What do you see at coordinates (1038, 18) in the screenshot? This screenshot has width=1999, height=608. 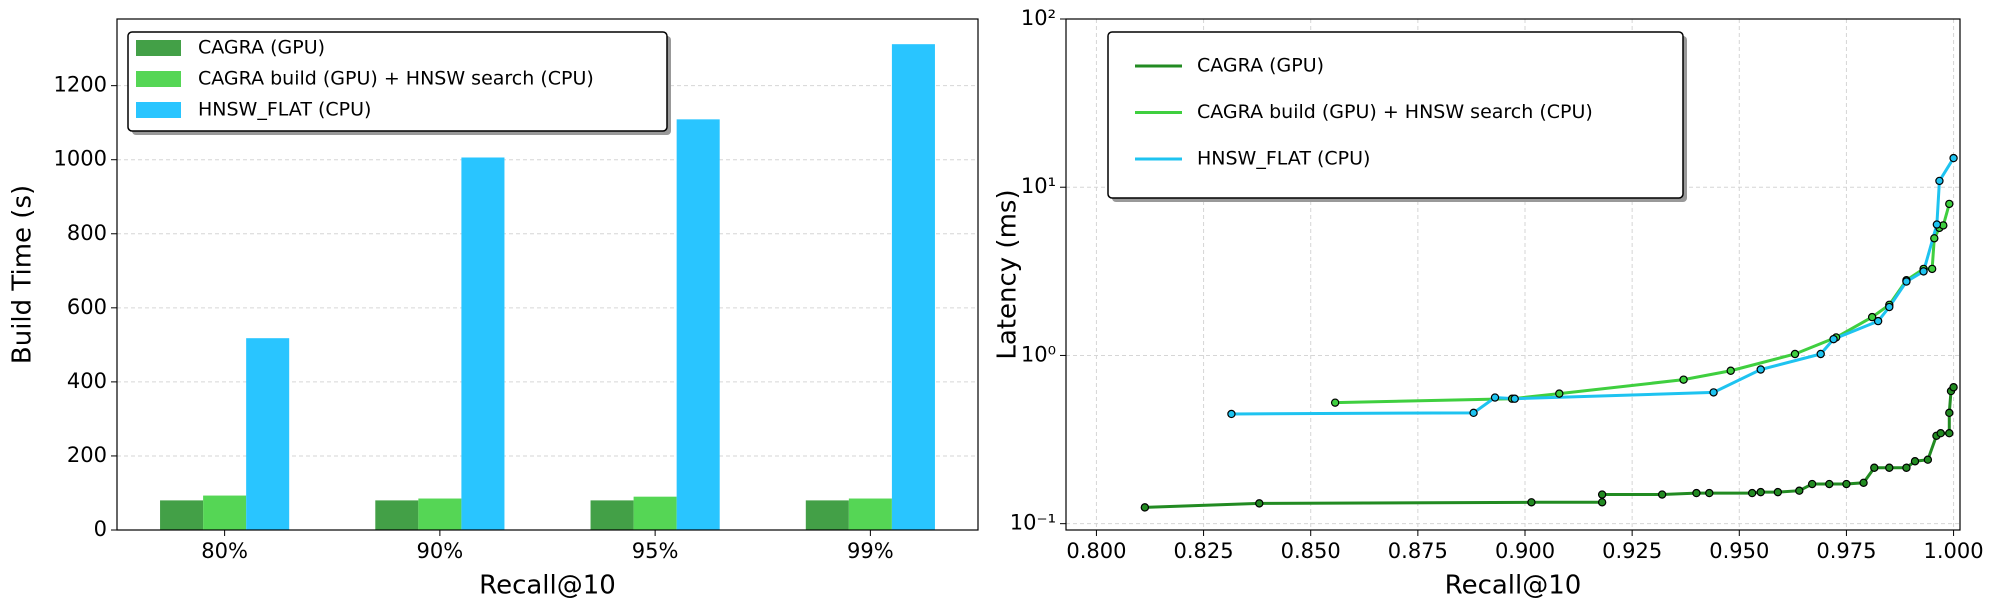 I see `y-tick-label: 10²` at bounding box center [1038, 18].